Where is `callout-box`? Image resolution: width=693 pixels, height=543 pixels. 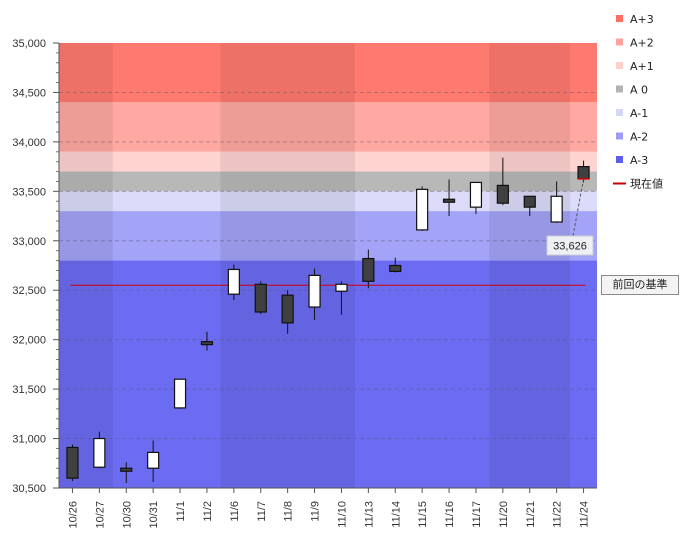
callout-box is located at coordinates (570, 245).